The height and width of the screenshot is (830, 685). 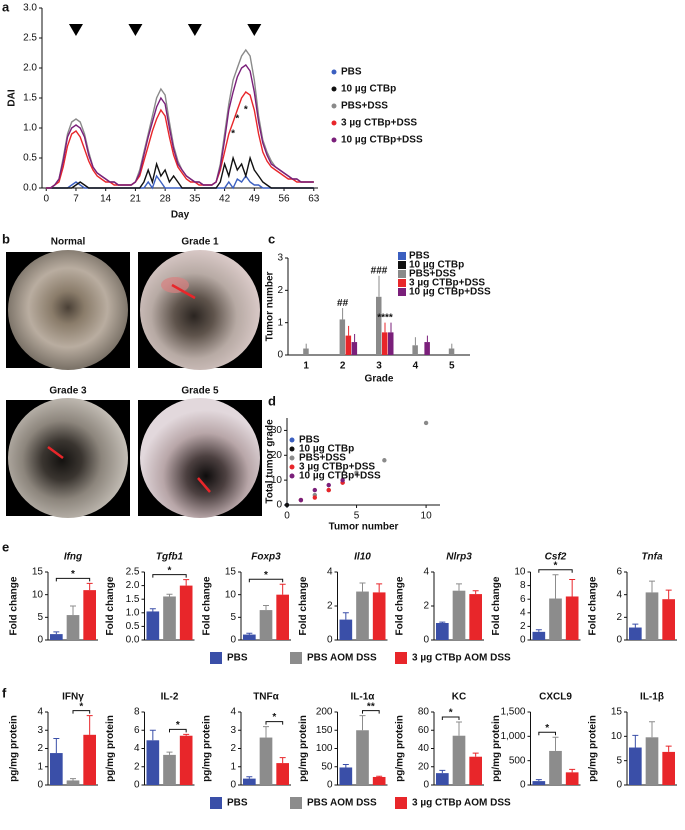 What do you see at coordinates (133, 572) in the screenshot?
I see `y-tick-label: 2.5` at bounding box center [133, 572].